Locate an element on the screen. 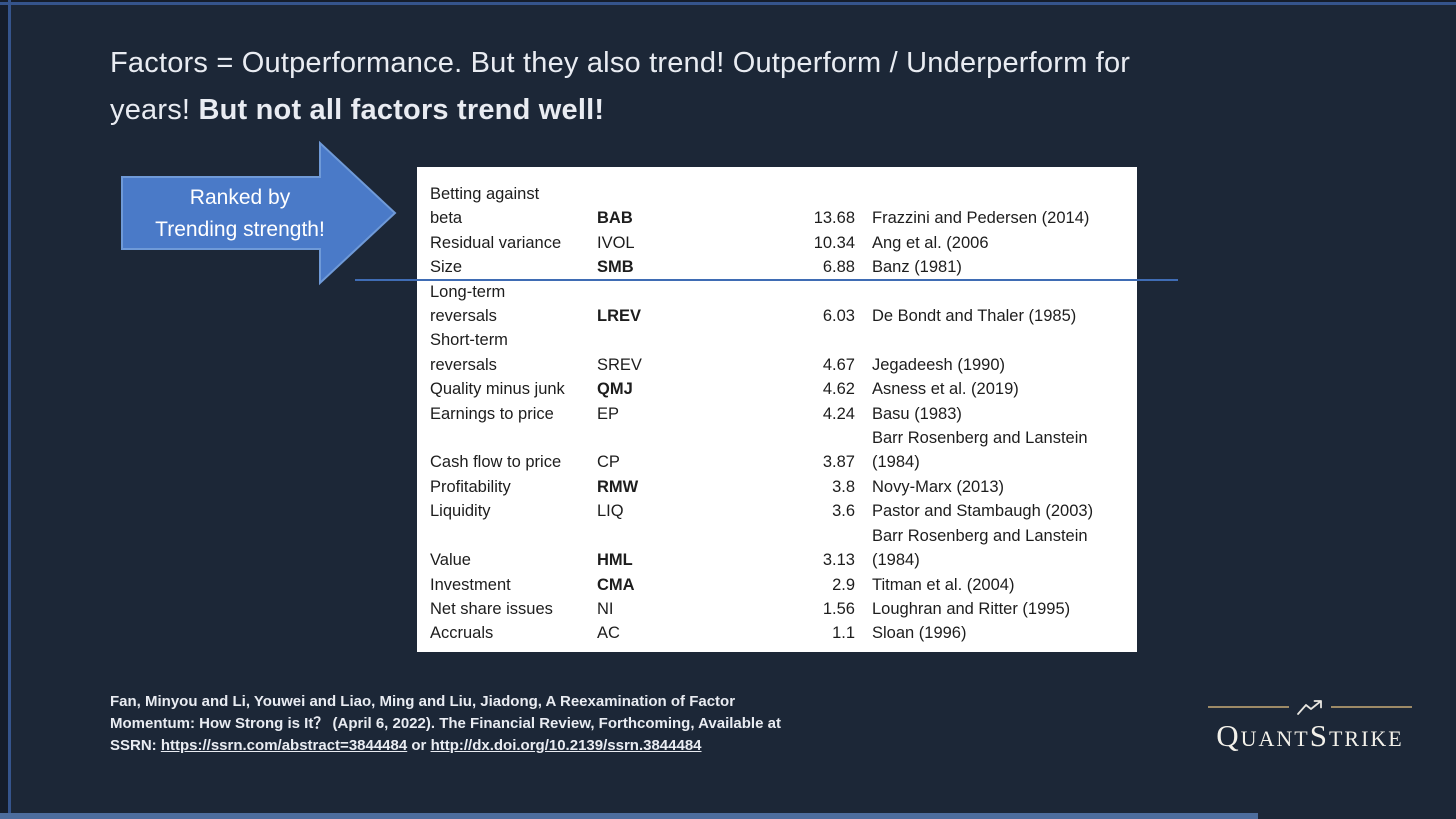  factor-cell: Value is located at coordinates (450, 560).